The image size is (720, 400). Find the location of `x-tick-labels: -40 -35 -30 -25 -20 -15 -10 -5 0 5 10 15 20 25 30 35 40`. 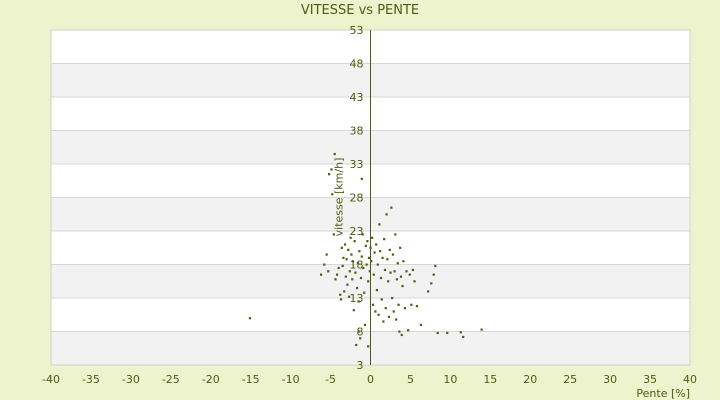

x-tick-labels: -40 -35 -30 -25 -20 -15 -10 -5 0 5 10 15 20 25 30 35 40 is located at coordinates (369, 379).